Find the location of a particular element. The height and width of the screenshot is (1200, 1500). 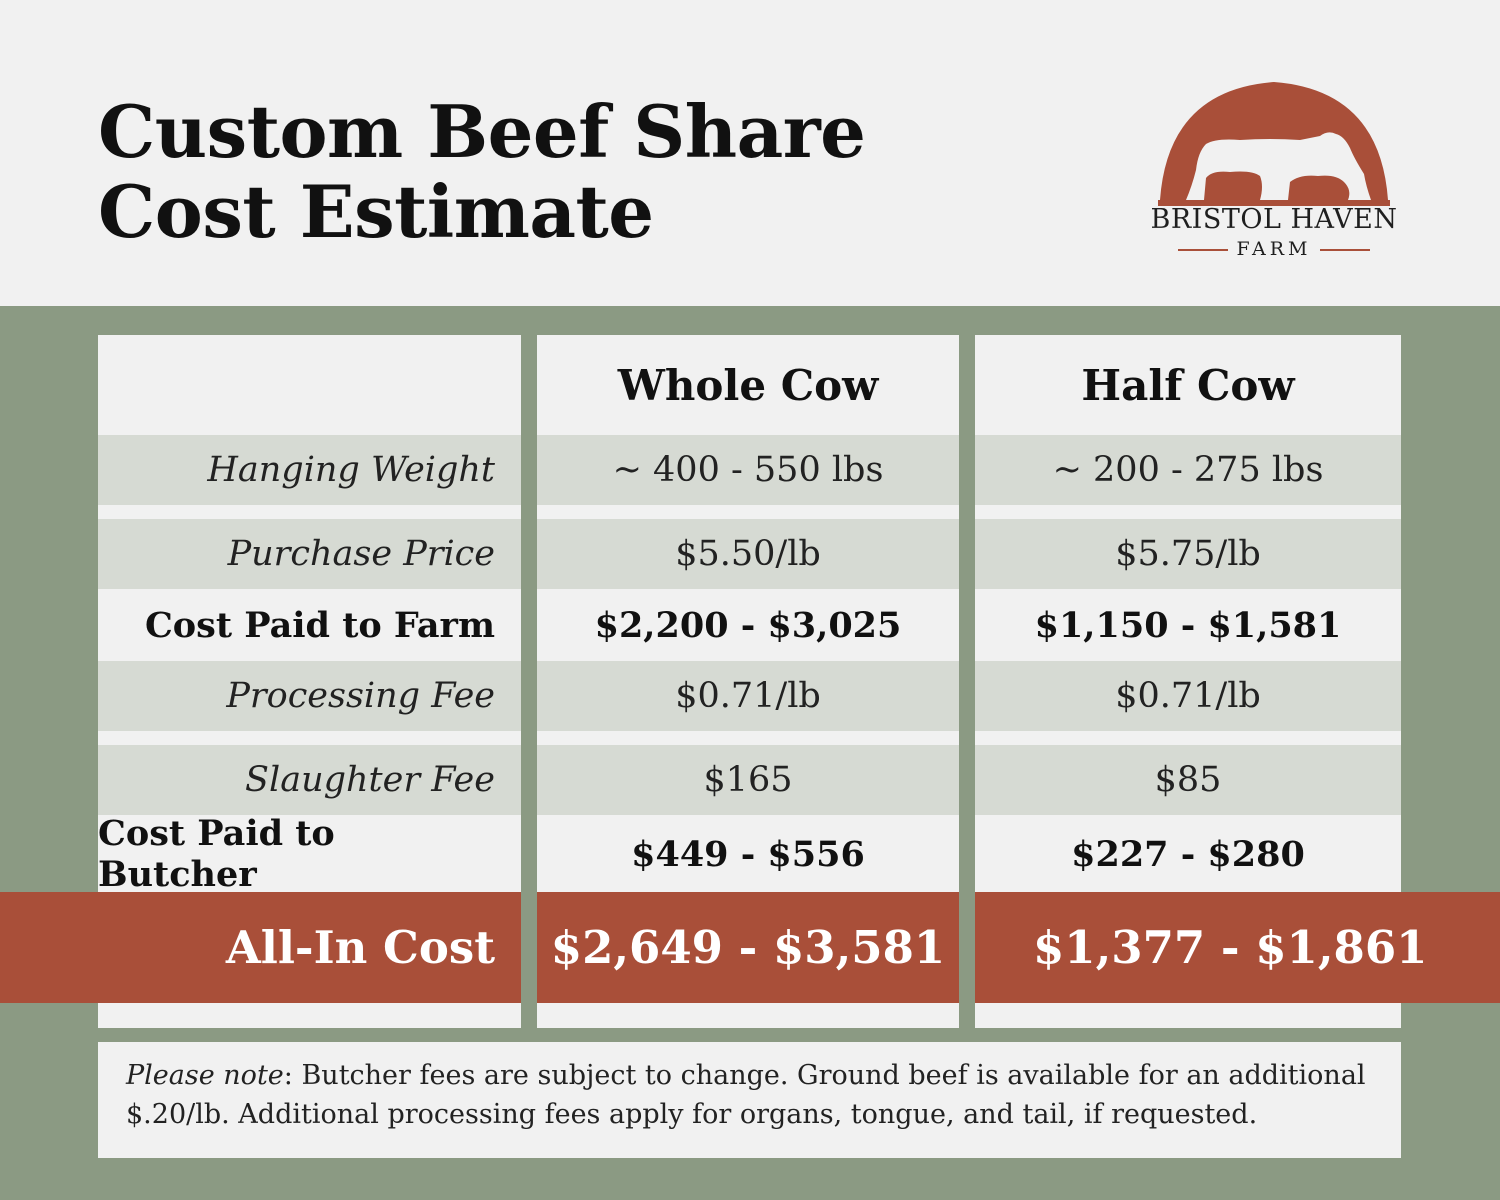

row-label: Processing Fee is located at coordinates (360, 696).